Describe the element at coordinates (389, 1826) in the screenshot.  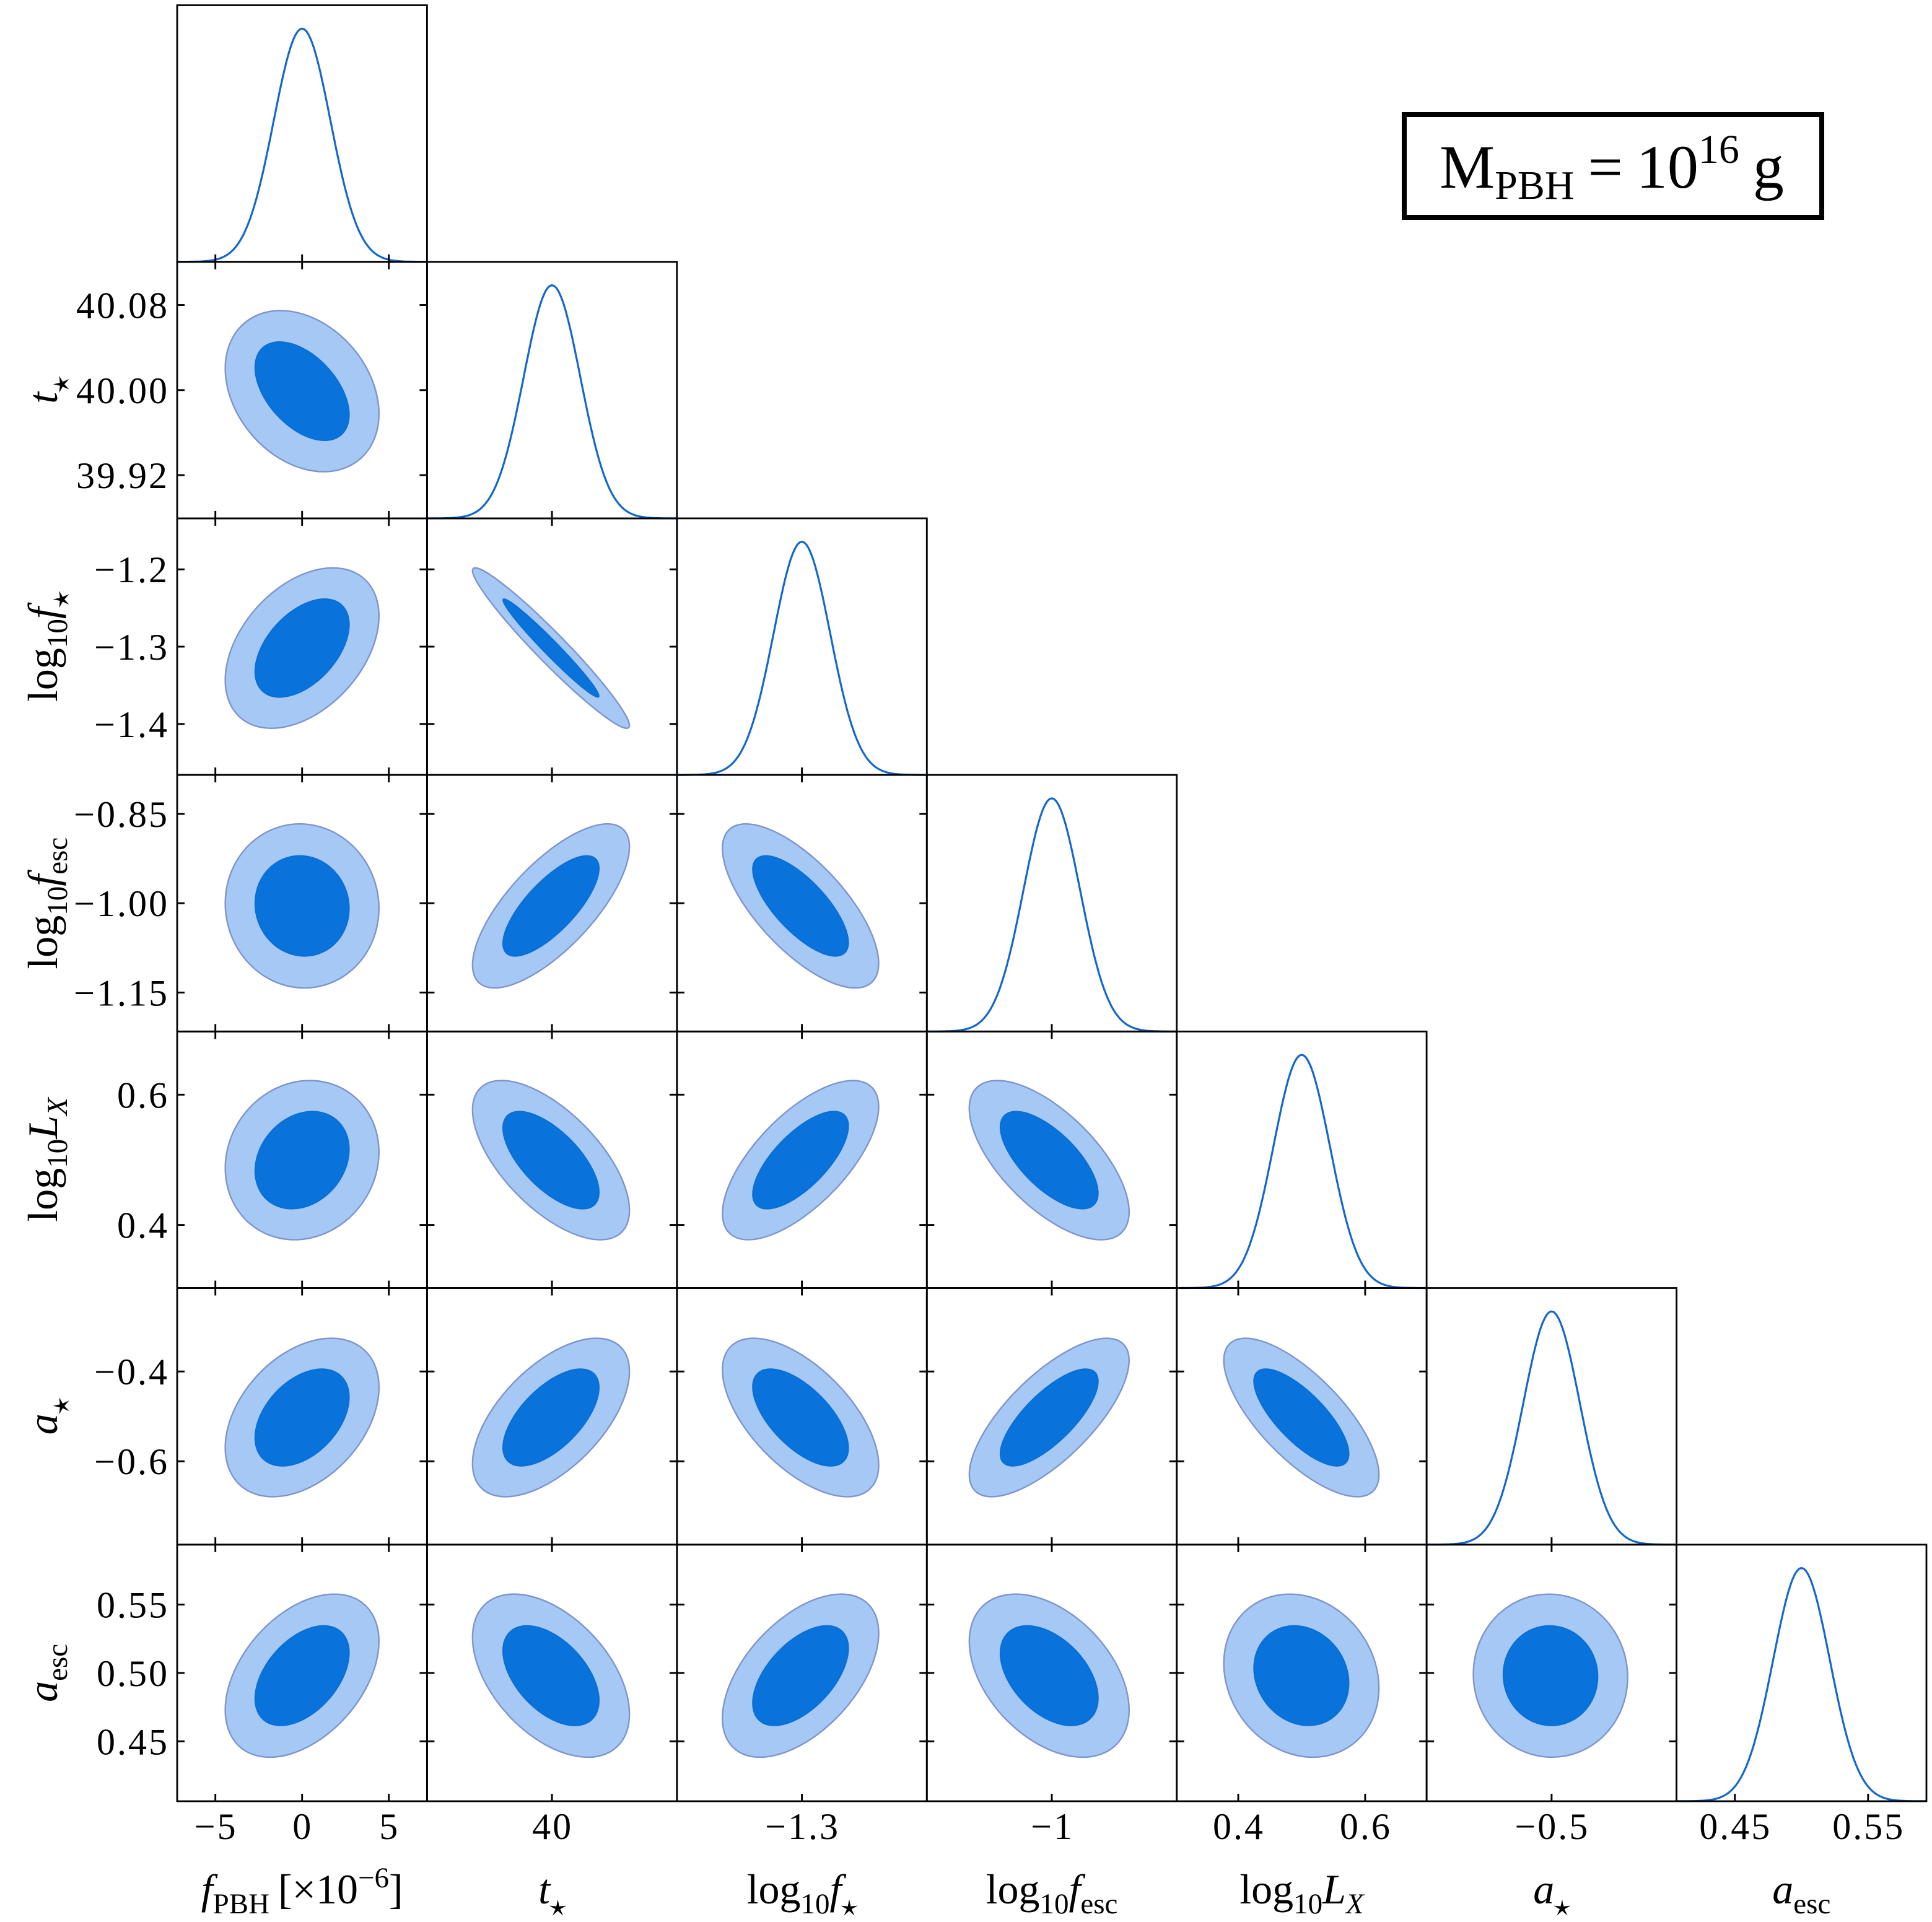
I see `svg-text: 5` at that location.